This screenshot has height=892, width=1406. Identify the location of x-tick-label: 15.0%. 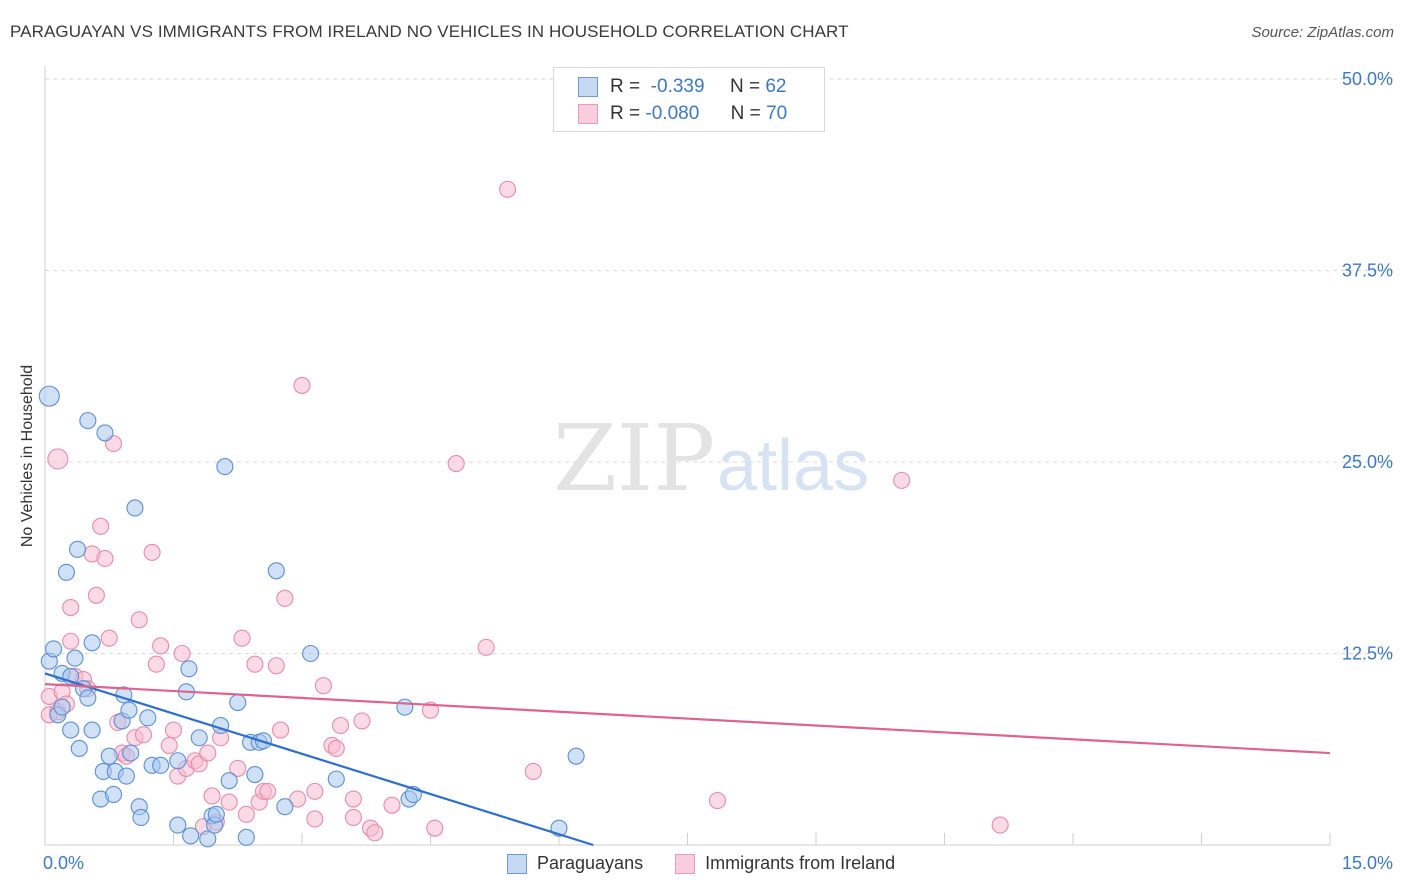
(1367, 863).